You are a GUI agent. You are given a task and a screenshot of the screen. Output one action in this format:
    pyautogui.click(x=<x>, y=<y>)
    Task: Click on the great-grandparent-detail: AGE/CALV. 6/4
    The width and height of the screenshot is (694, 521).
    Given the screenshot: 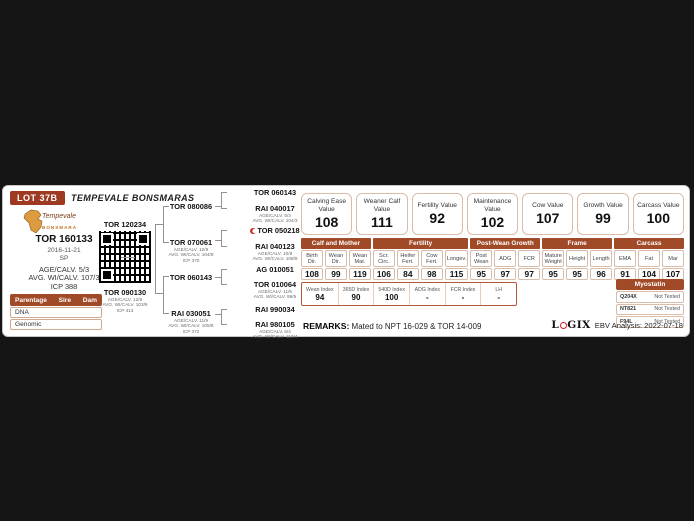 What is the action you would take?
    pyautogui.click(x=275, y=331)
    